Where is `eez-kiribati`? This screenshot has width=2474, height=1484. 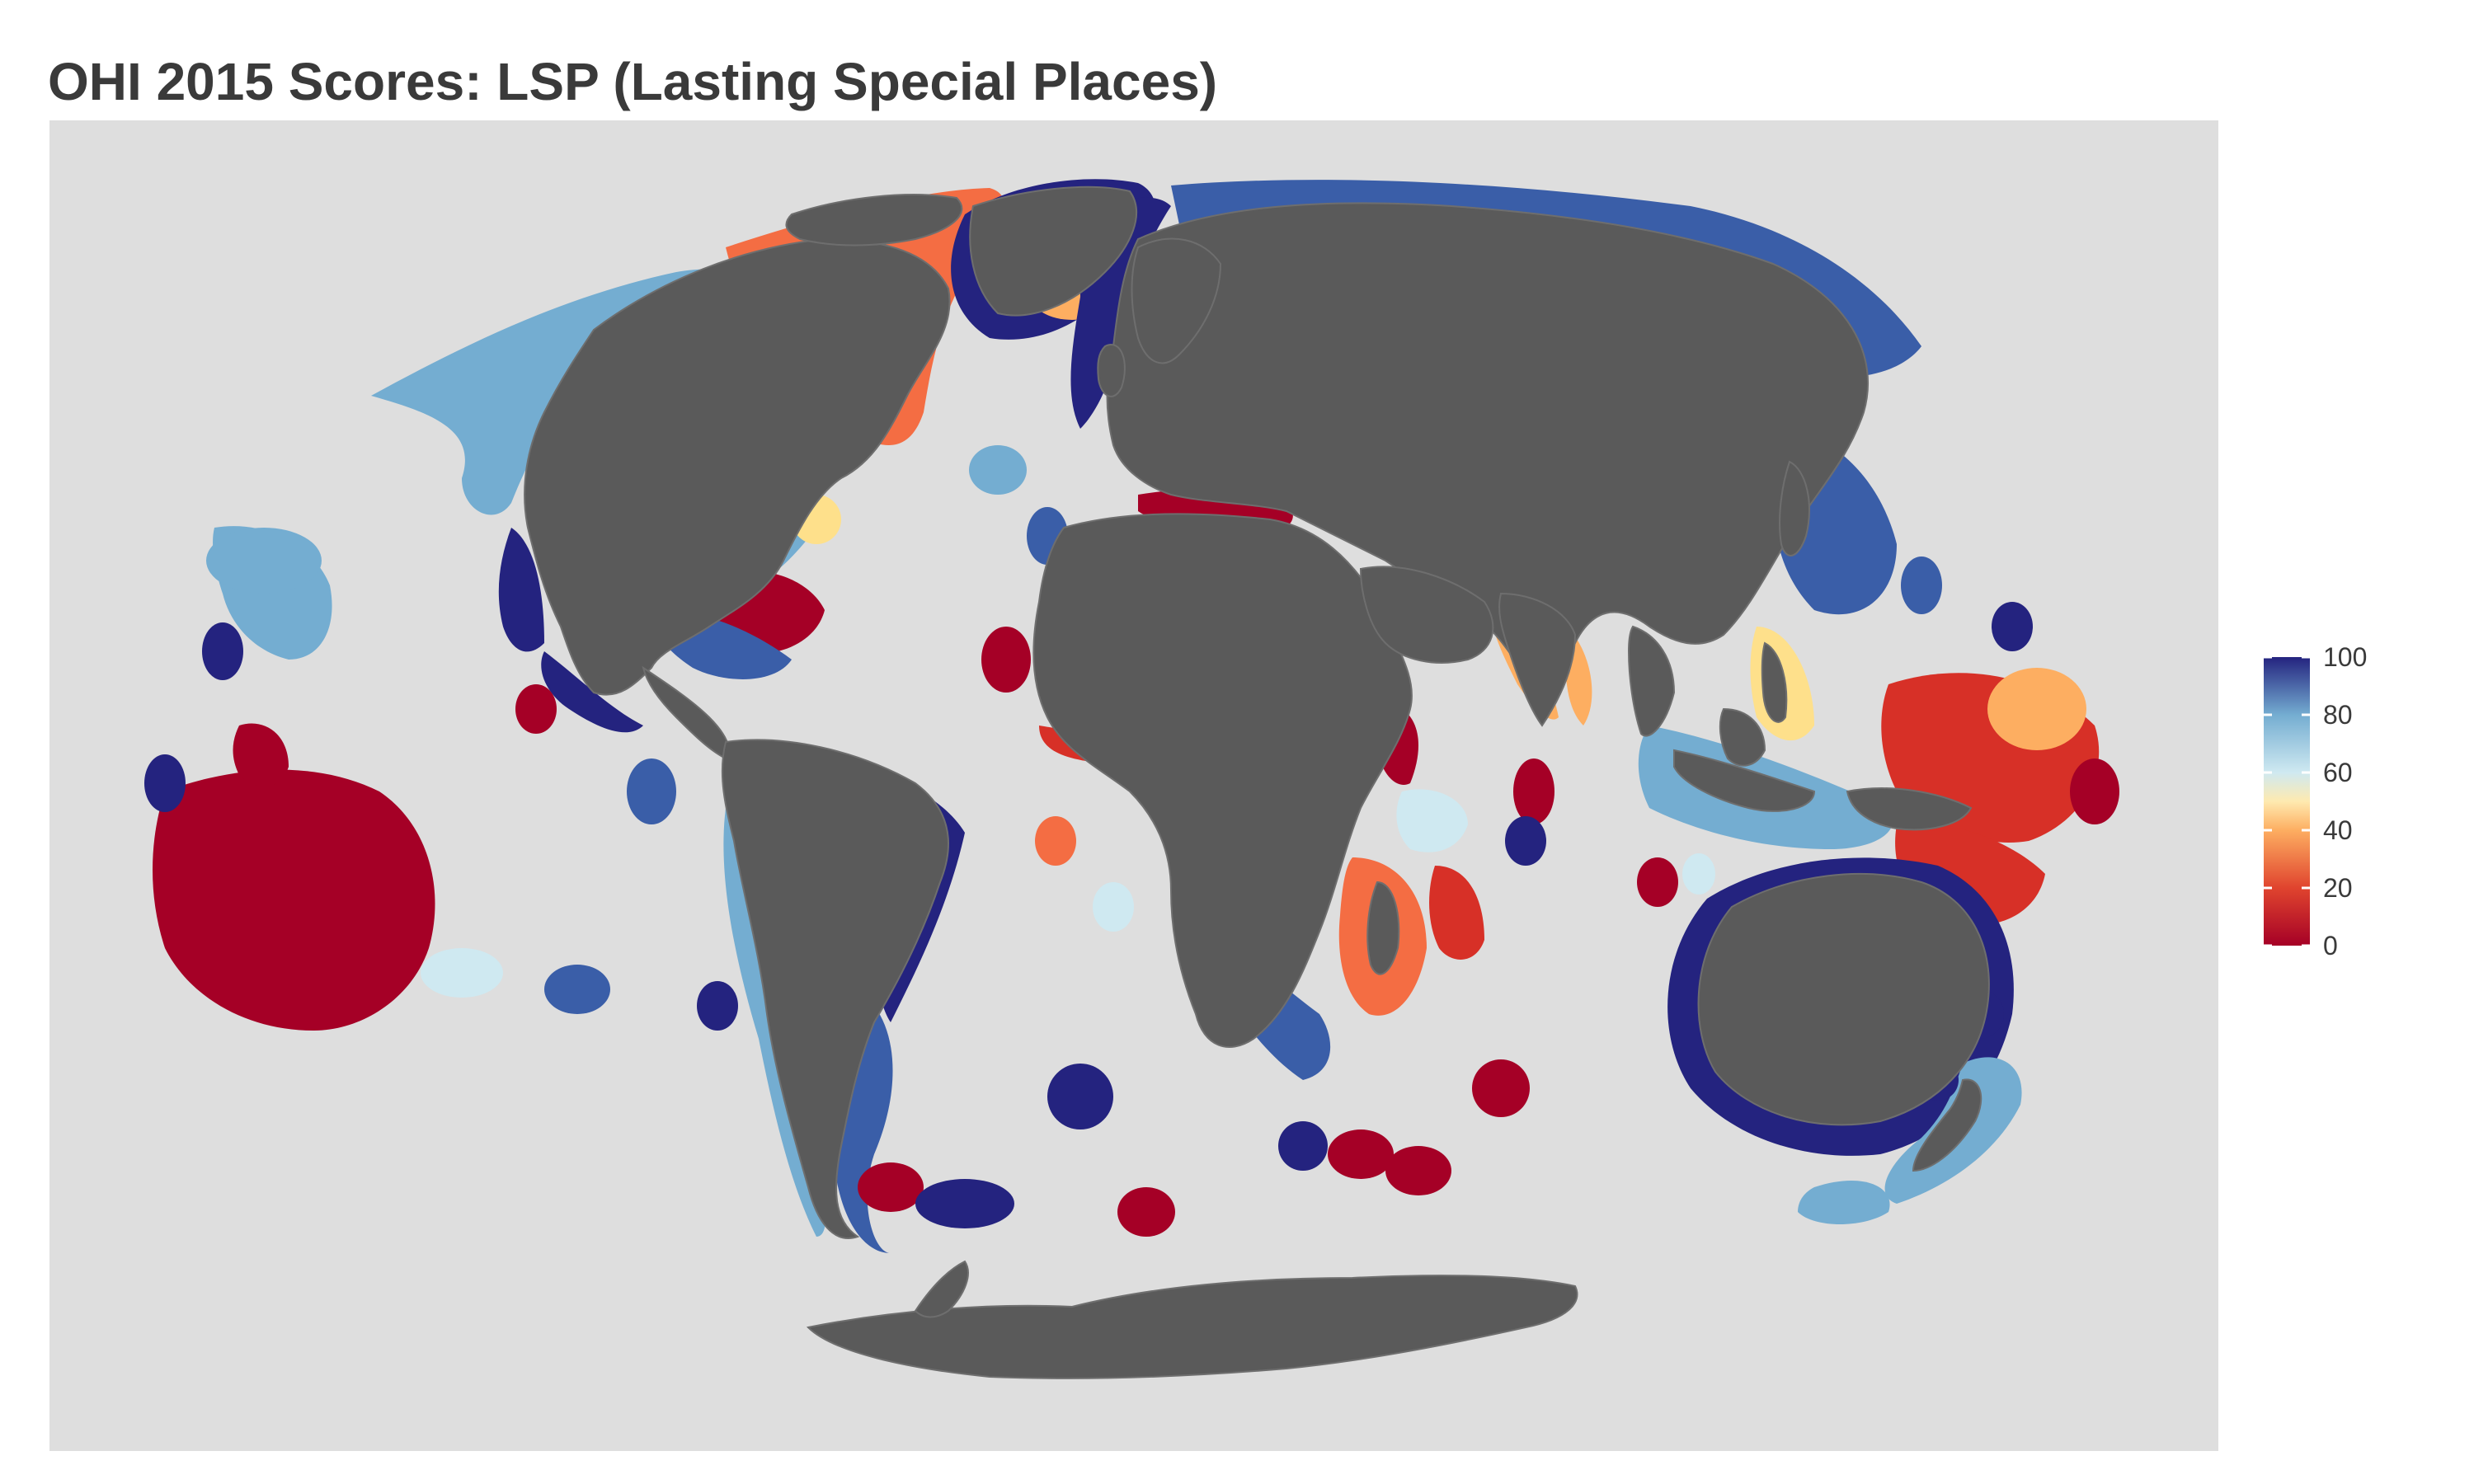 eez-kiribati is located at coordinates (2094, 791).